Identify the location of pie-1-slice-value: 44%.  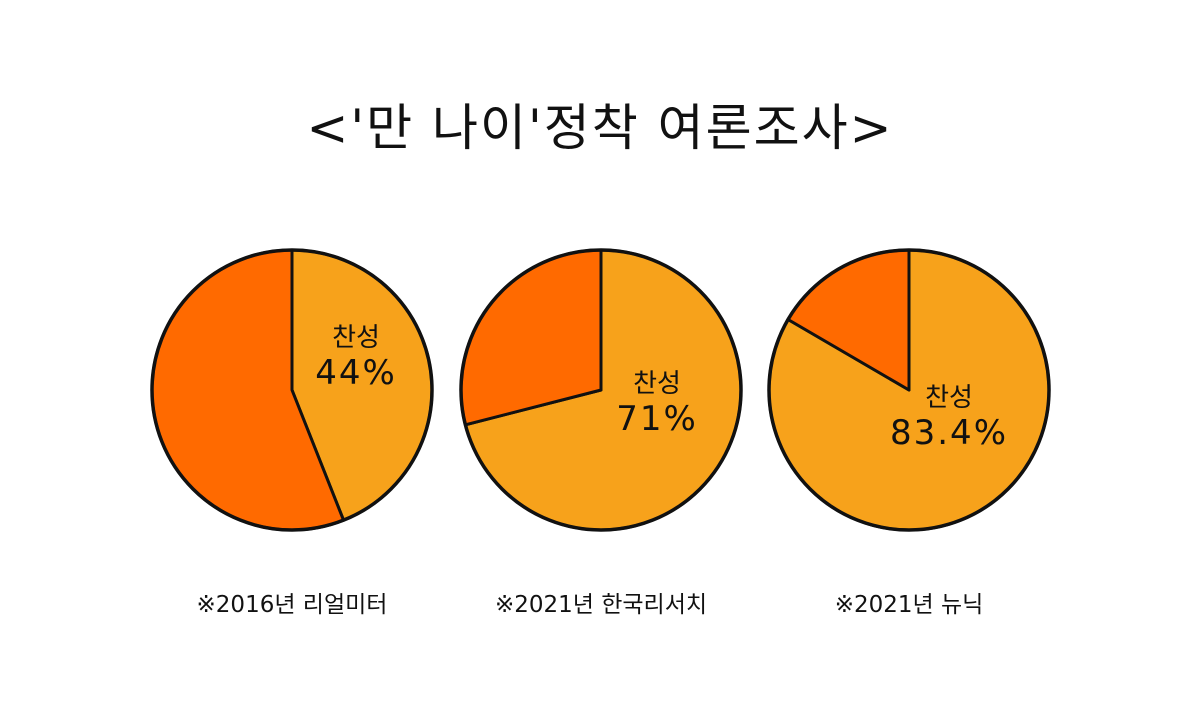
(356, 373).